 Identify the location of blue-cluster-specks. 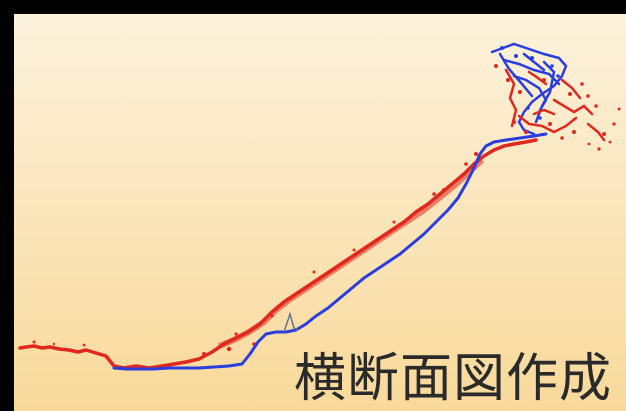
(530, 83).